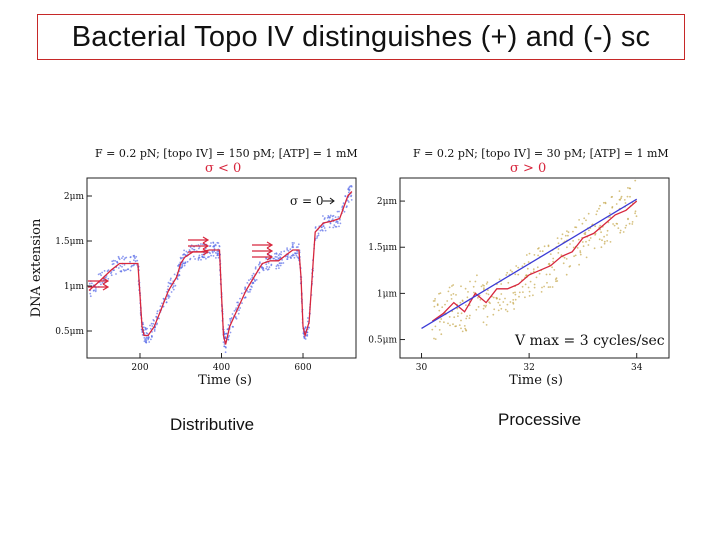  Describe the element at coordinates (534, 261) in the screenshot. I see `series-line` at that location.